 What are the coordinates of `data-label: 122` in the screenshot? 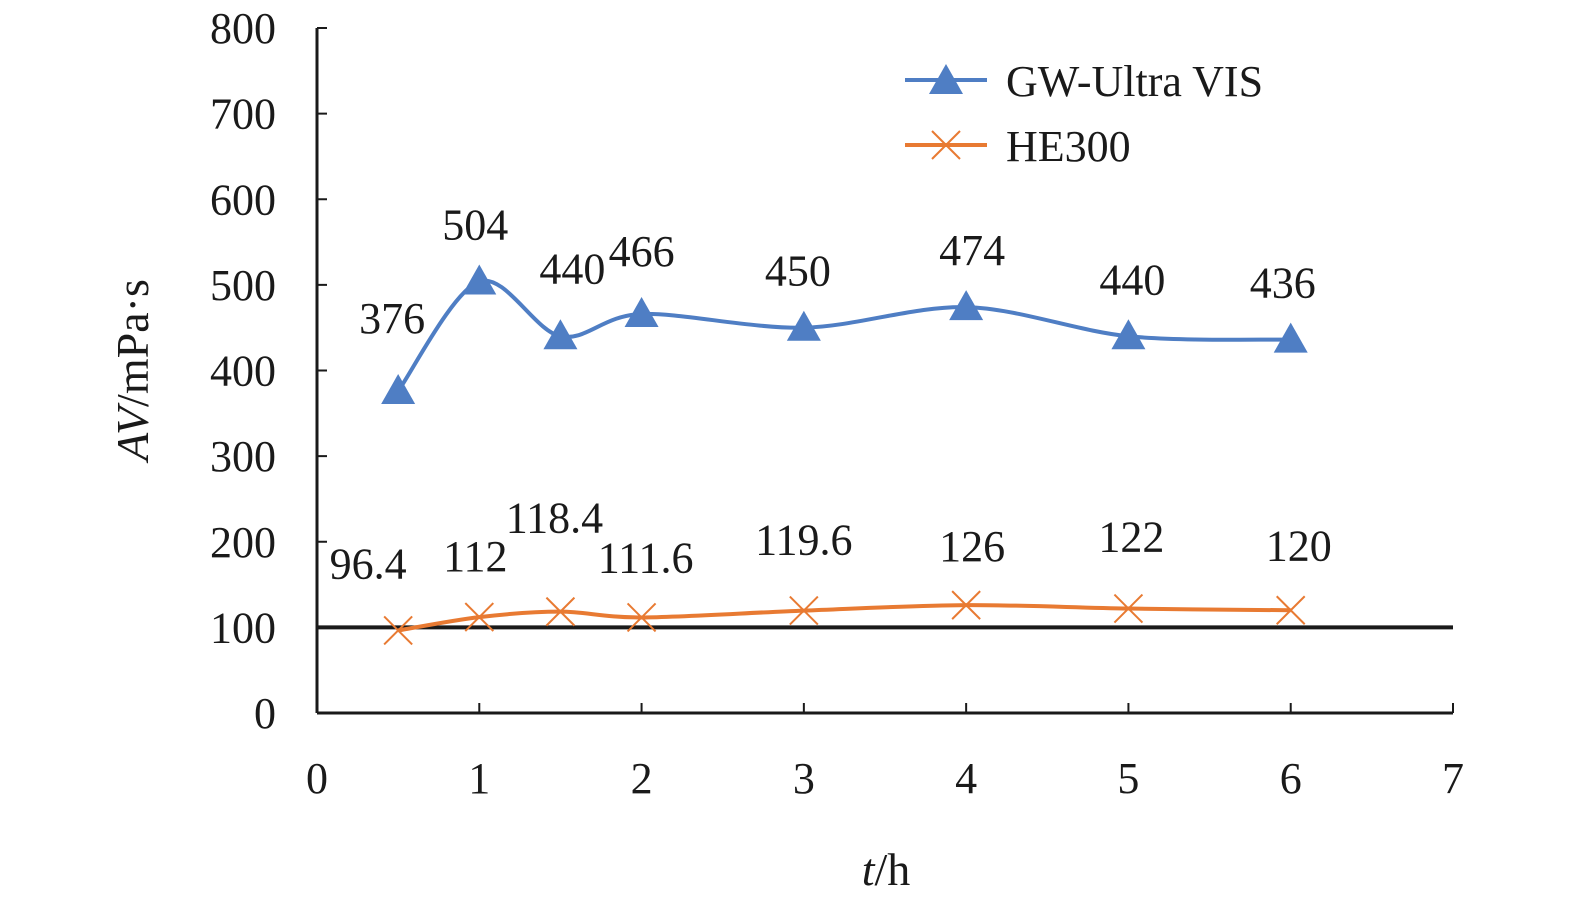 It's located at (1131, 537).